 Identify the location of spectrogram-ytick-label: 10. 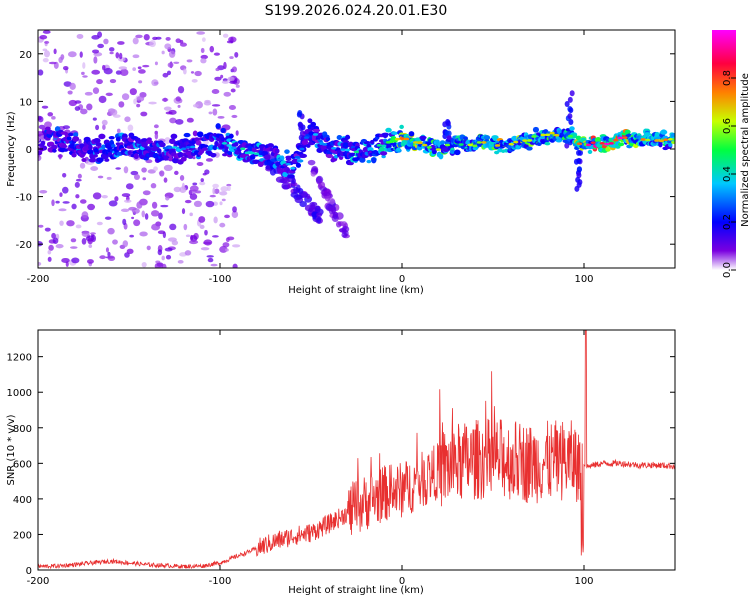
(25, 102).